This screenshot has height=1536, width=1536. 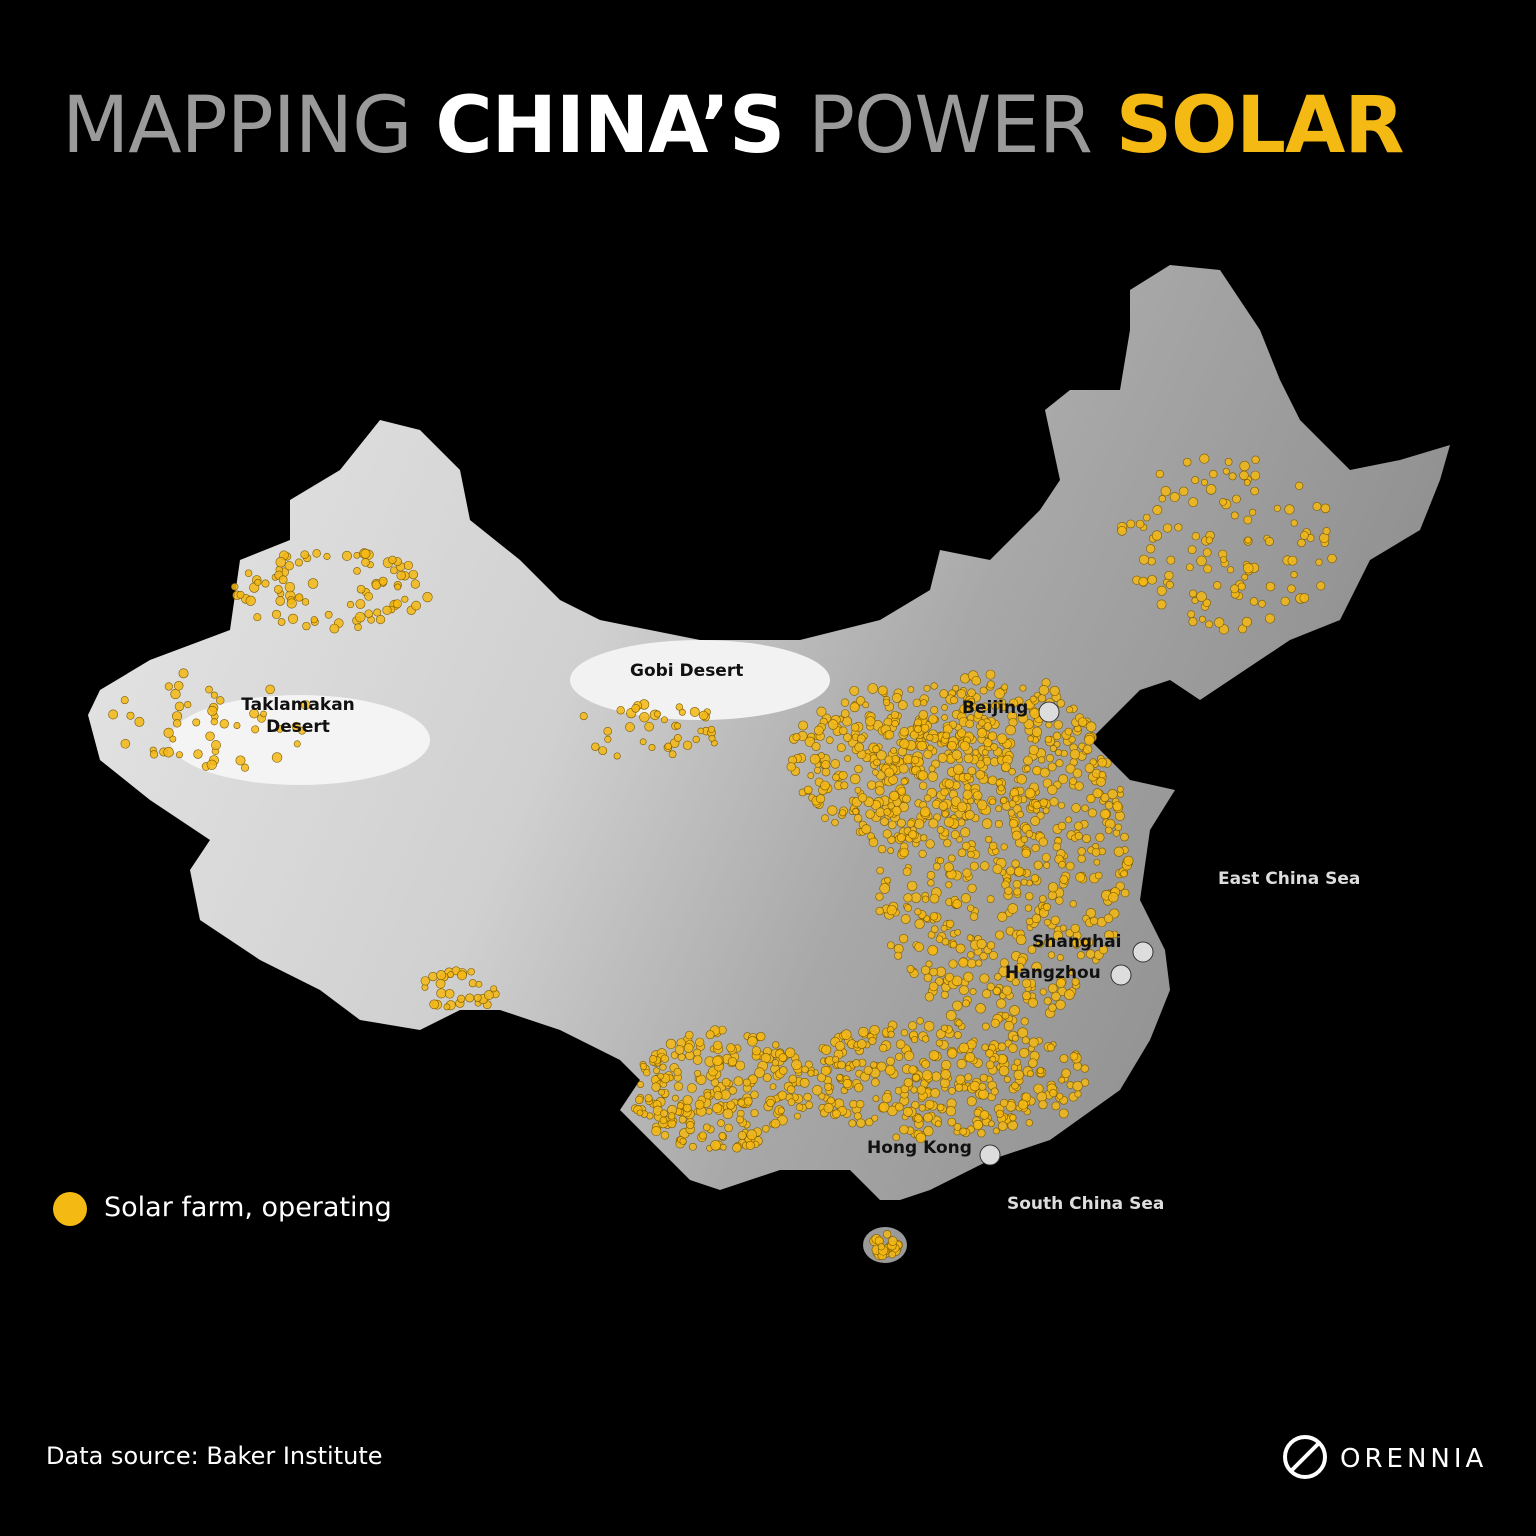 I want to click on city-marker, so click(x=1049, y=712).